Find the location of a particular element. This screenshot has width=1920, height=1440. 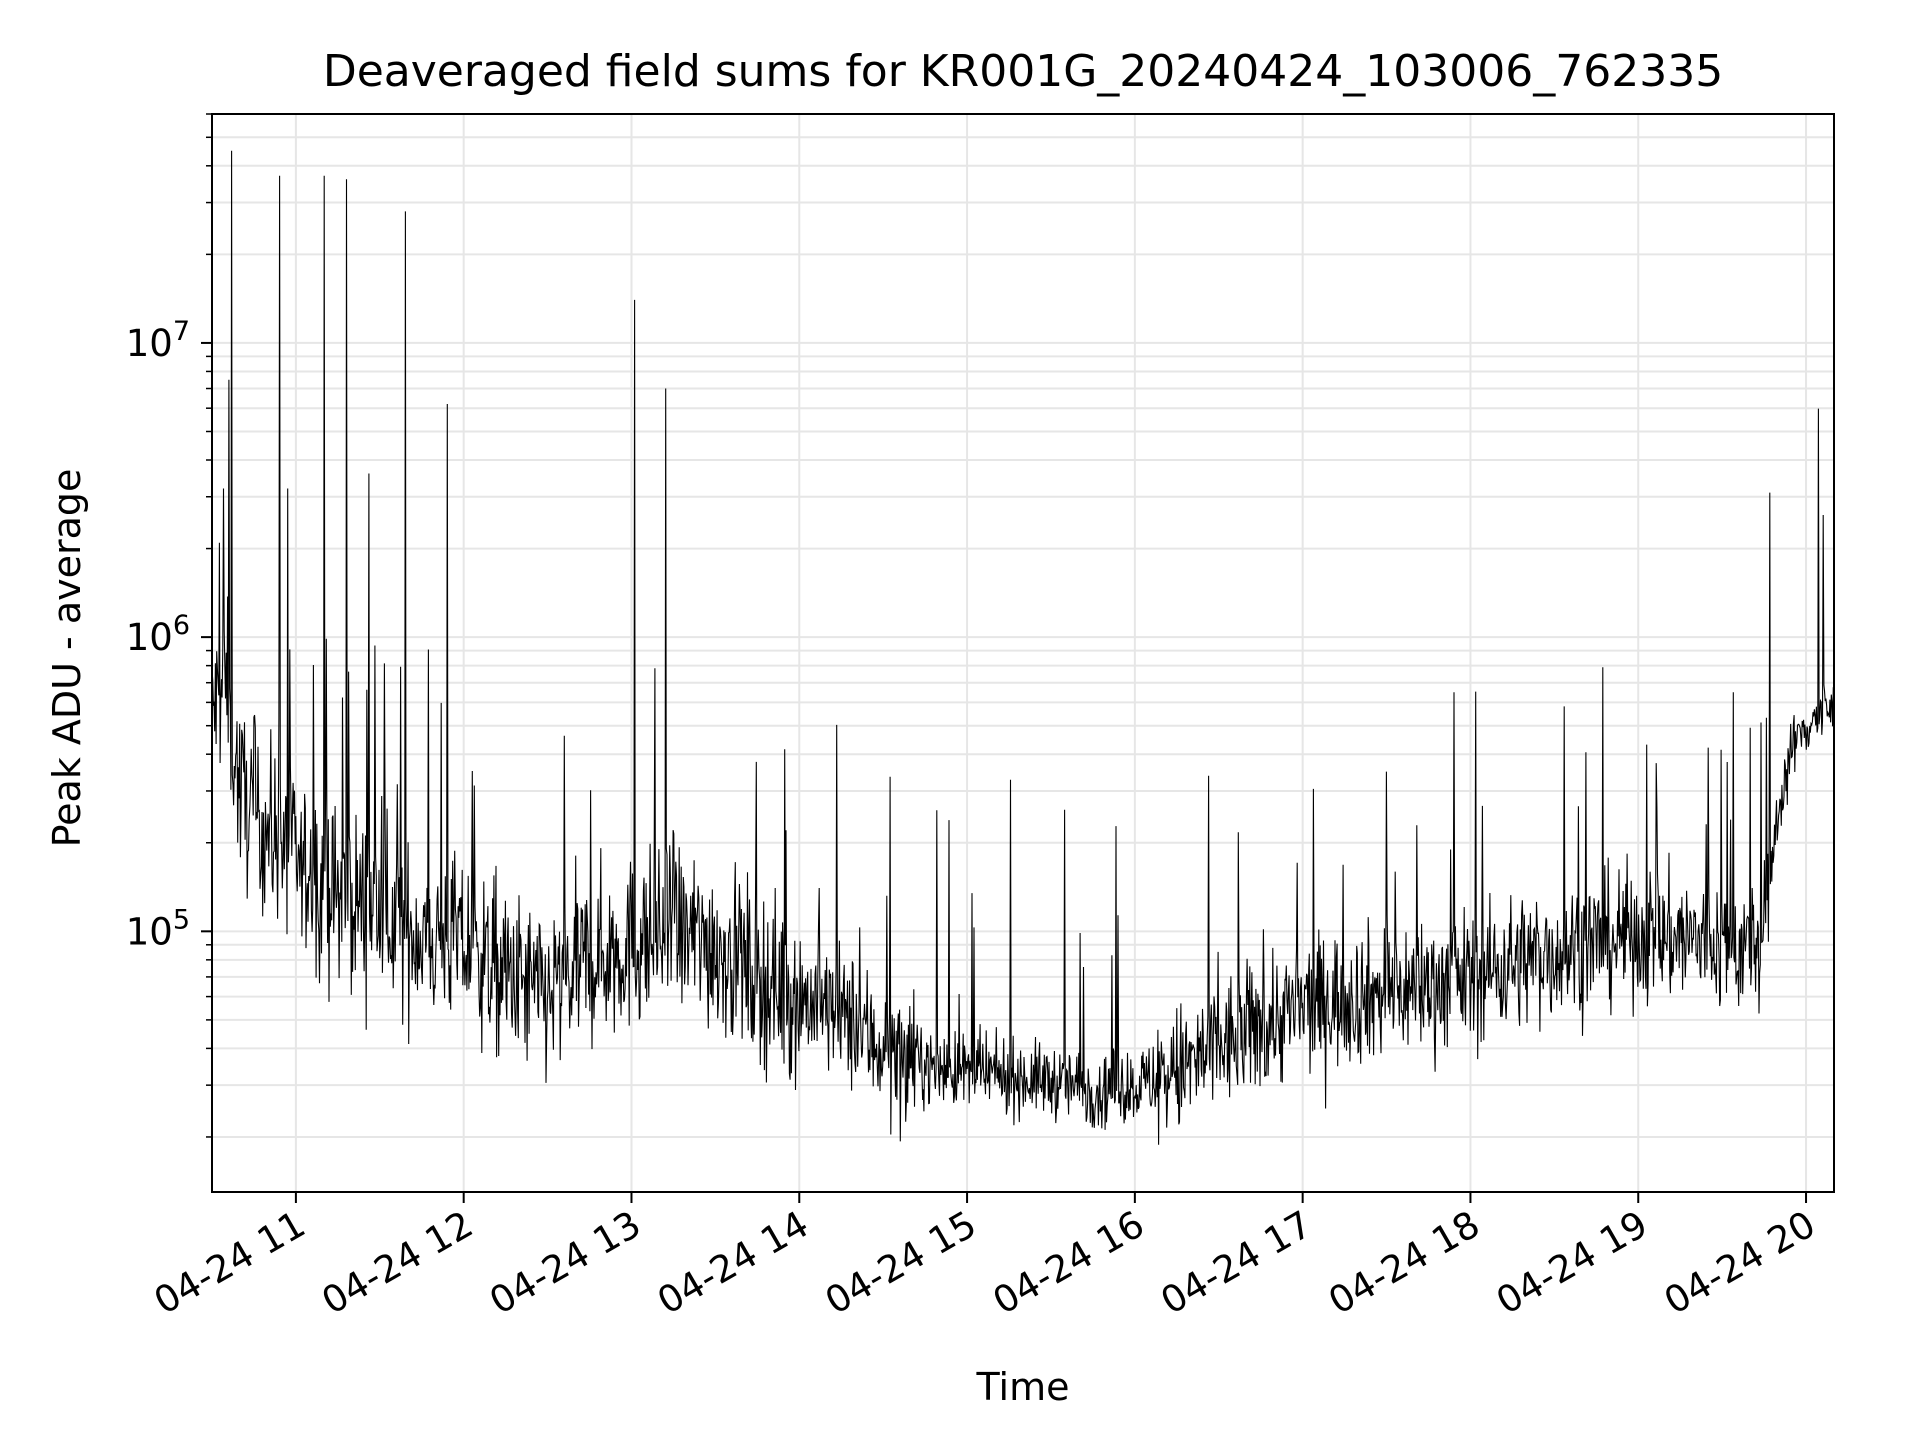

y-tick-label: 10⁷ is located at coordinates (158, 340).